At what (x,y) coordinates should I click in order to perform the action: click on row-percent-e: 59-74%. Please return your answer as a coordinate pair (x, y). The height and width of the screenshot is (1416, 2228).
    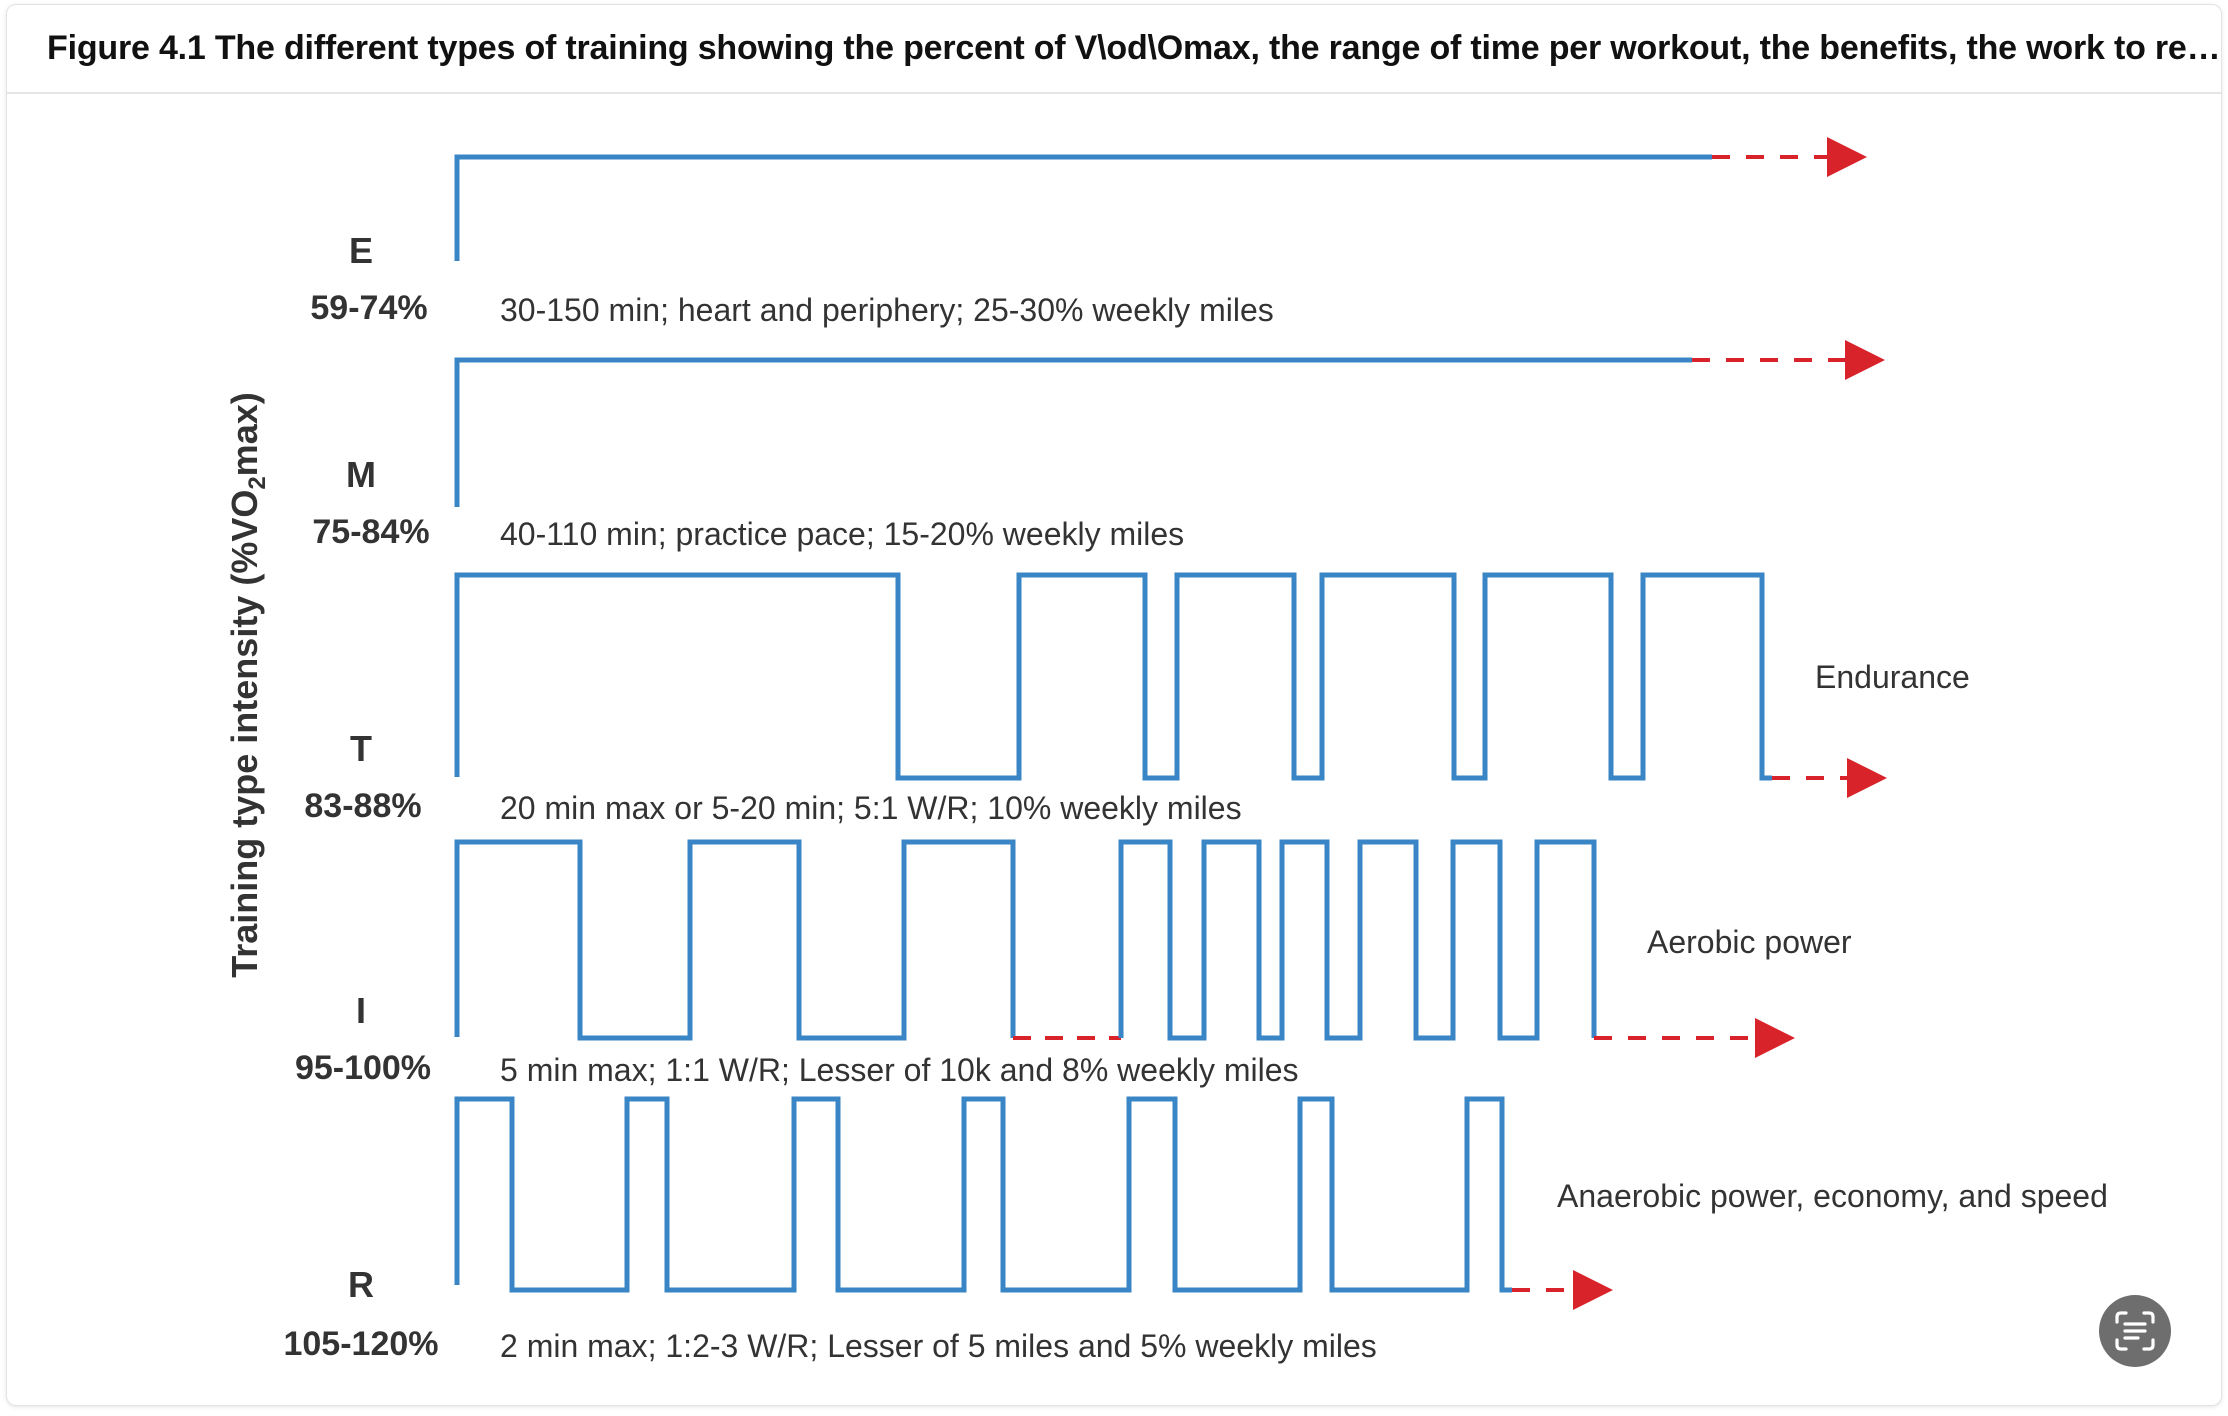
    Looking at the image, I should click on (368, 308).